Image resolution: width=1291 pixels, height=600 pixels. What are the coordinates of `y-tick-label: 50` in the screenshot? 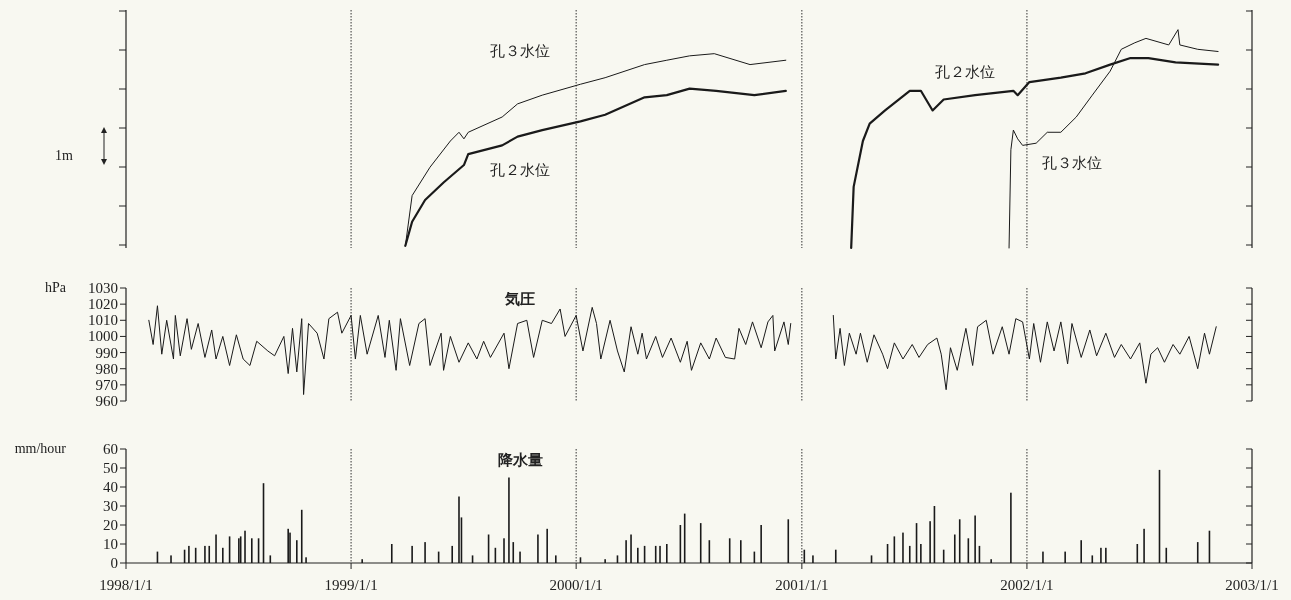 It's located at (110, 468).